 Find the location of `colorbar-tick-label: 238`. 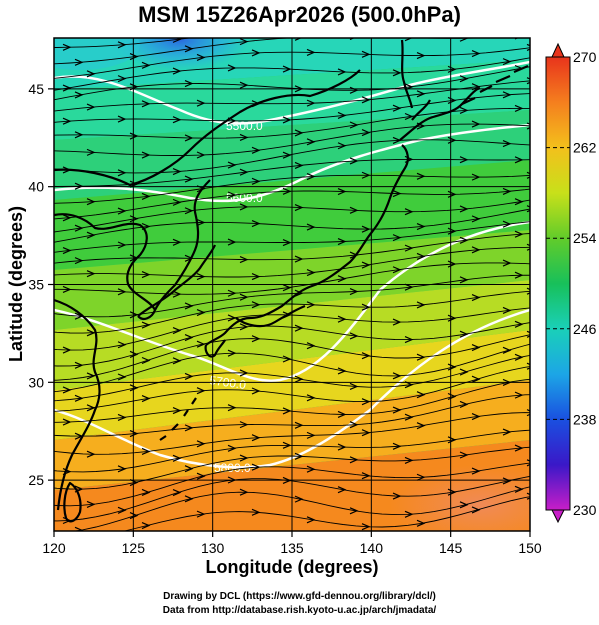

colorbar-tick-label: 238 is located at coordinates (585, 419).